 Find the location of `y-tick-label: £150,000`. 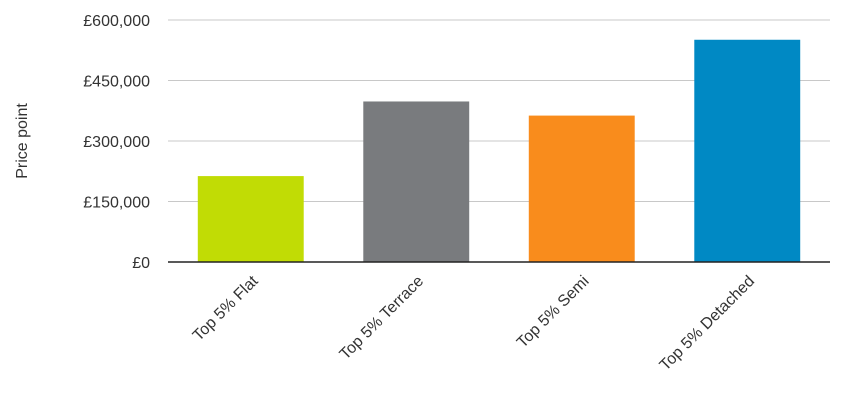

y-tick-label: £150,000 is located at coordinates (116, 203).